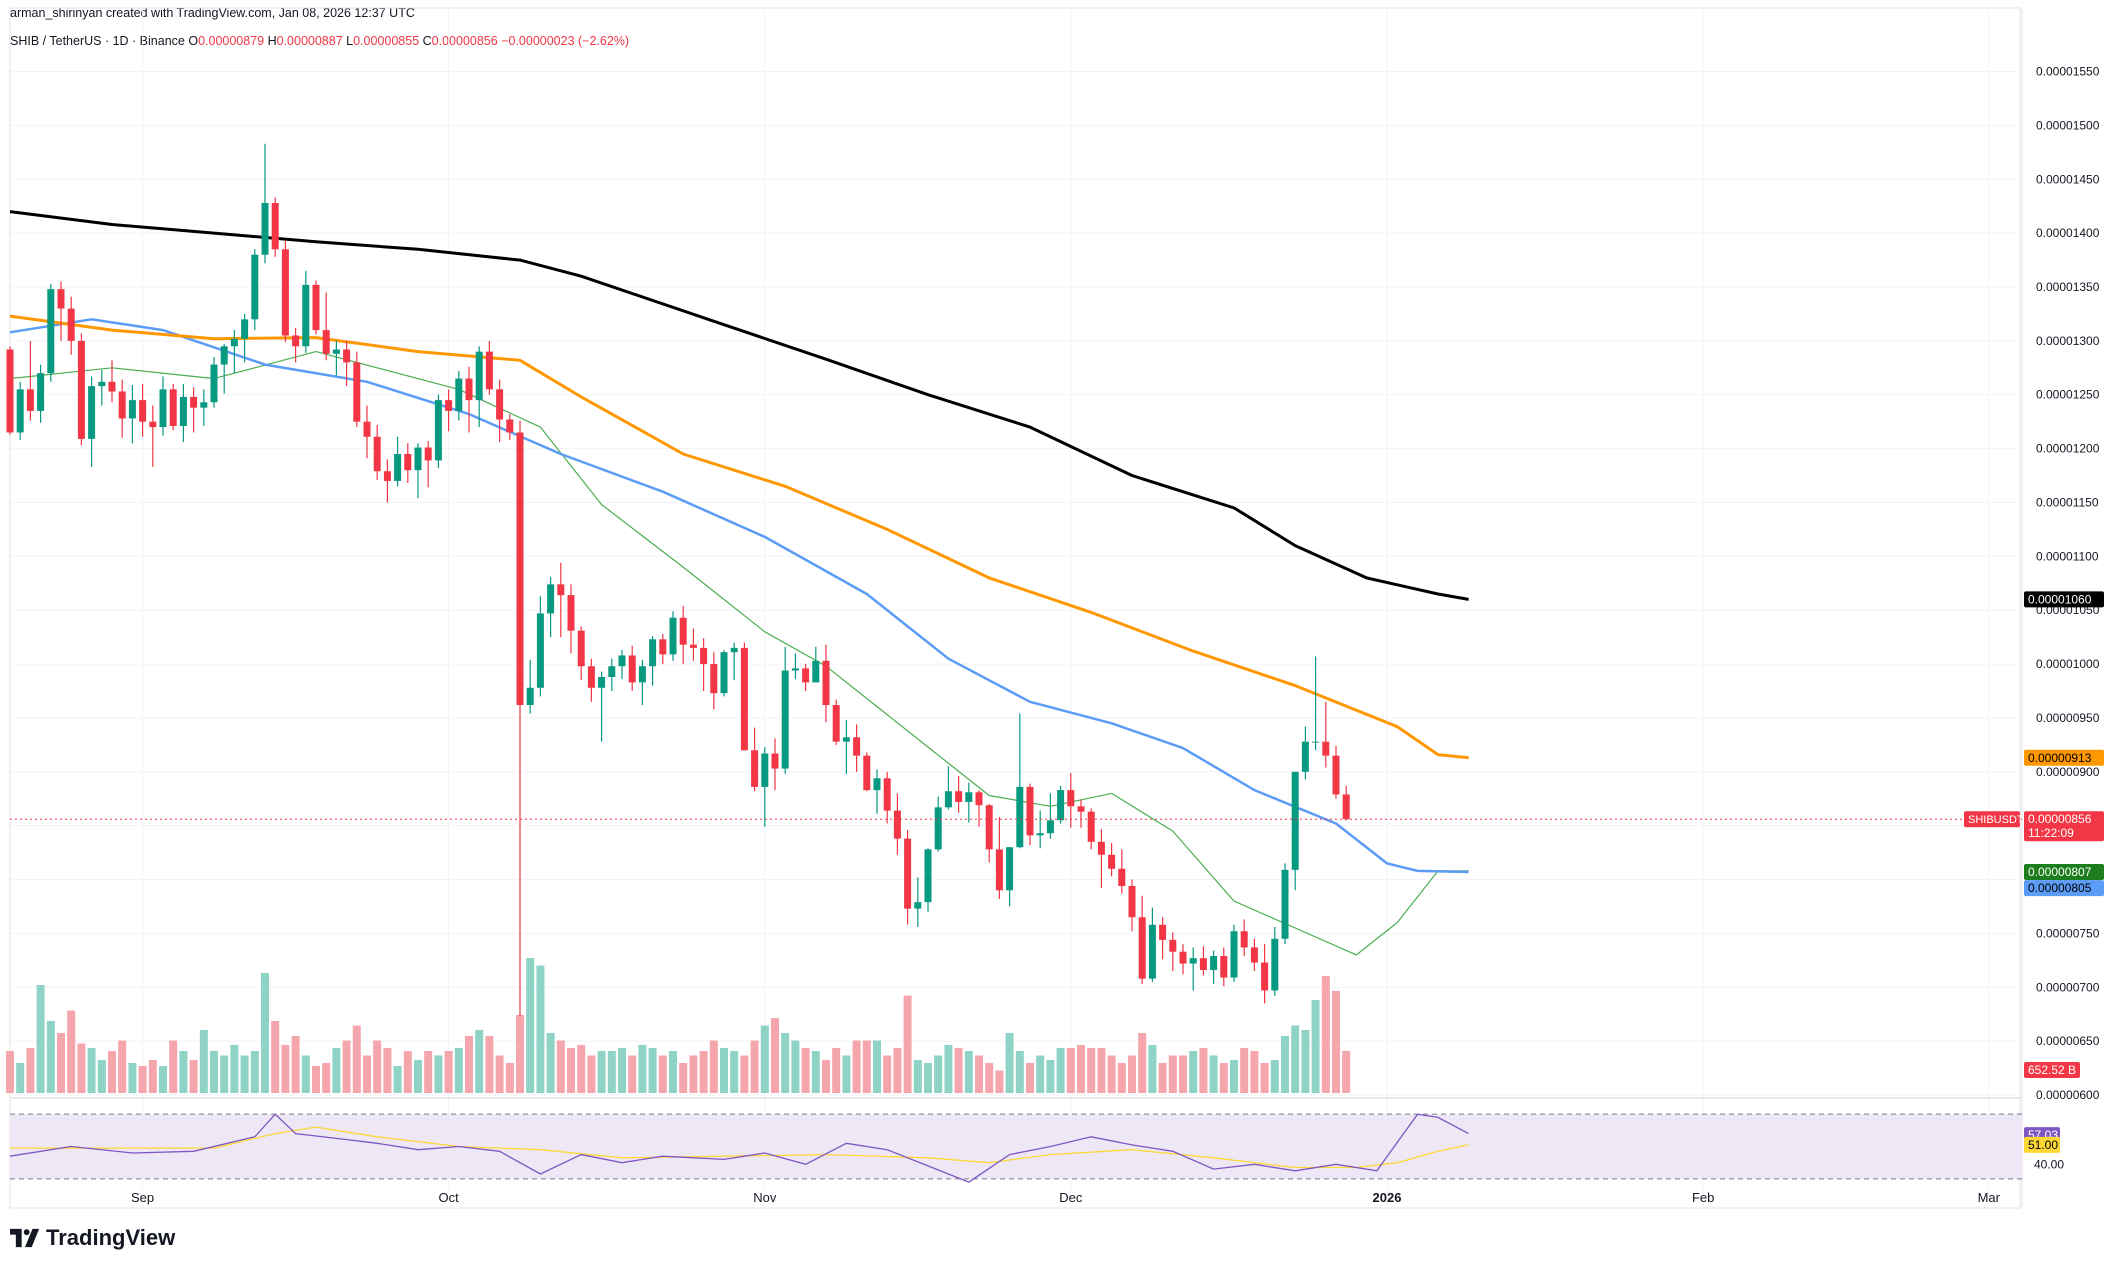 Image resolution: width=2119 pixels, height=1269 pixels. I want to click on tradingview-logo: TradingView, so click(92, 1238).